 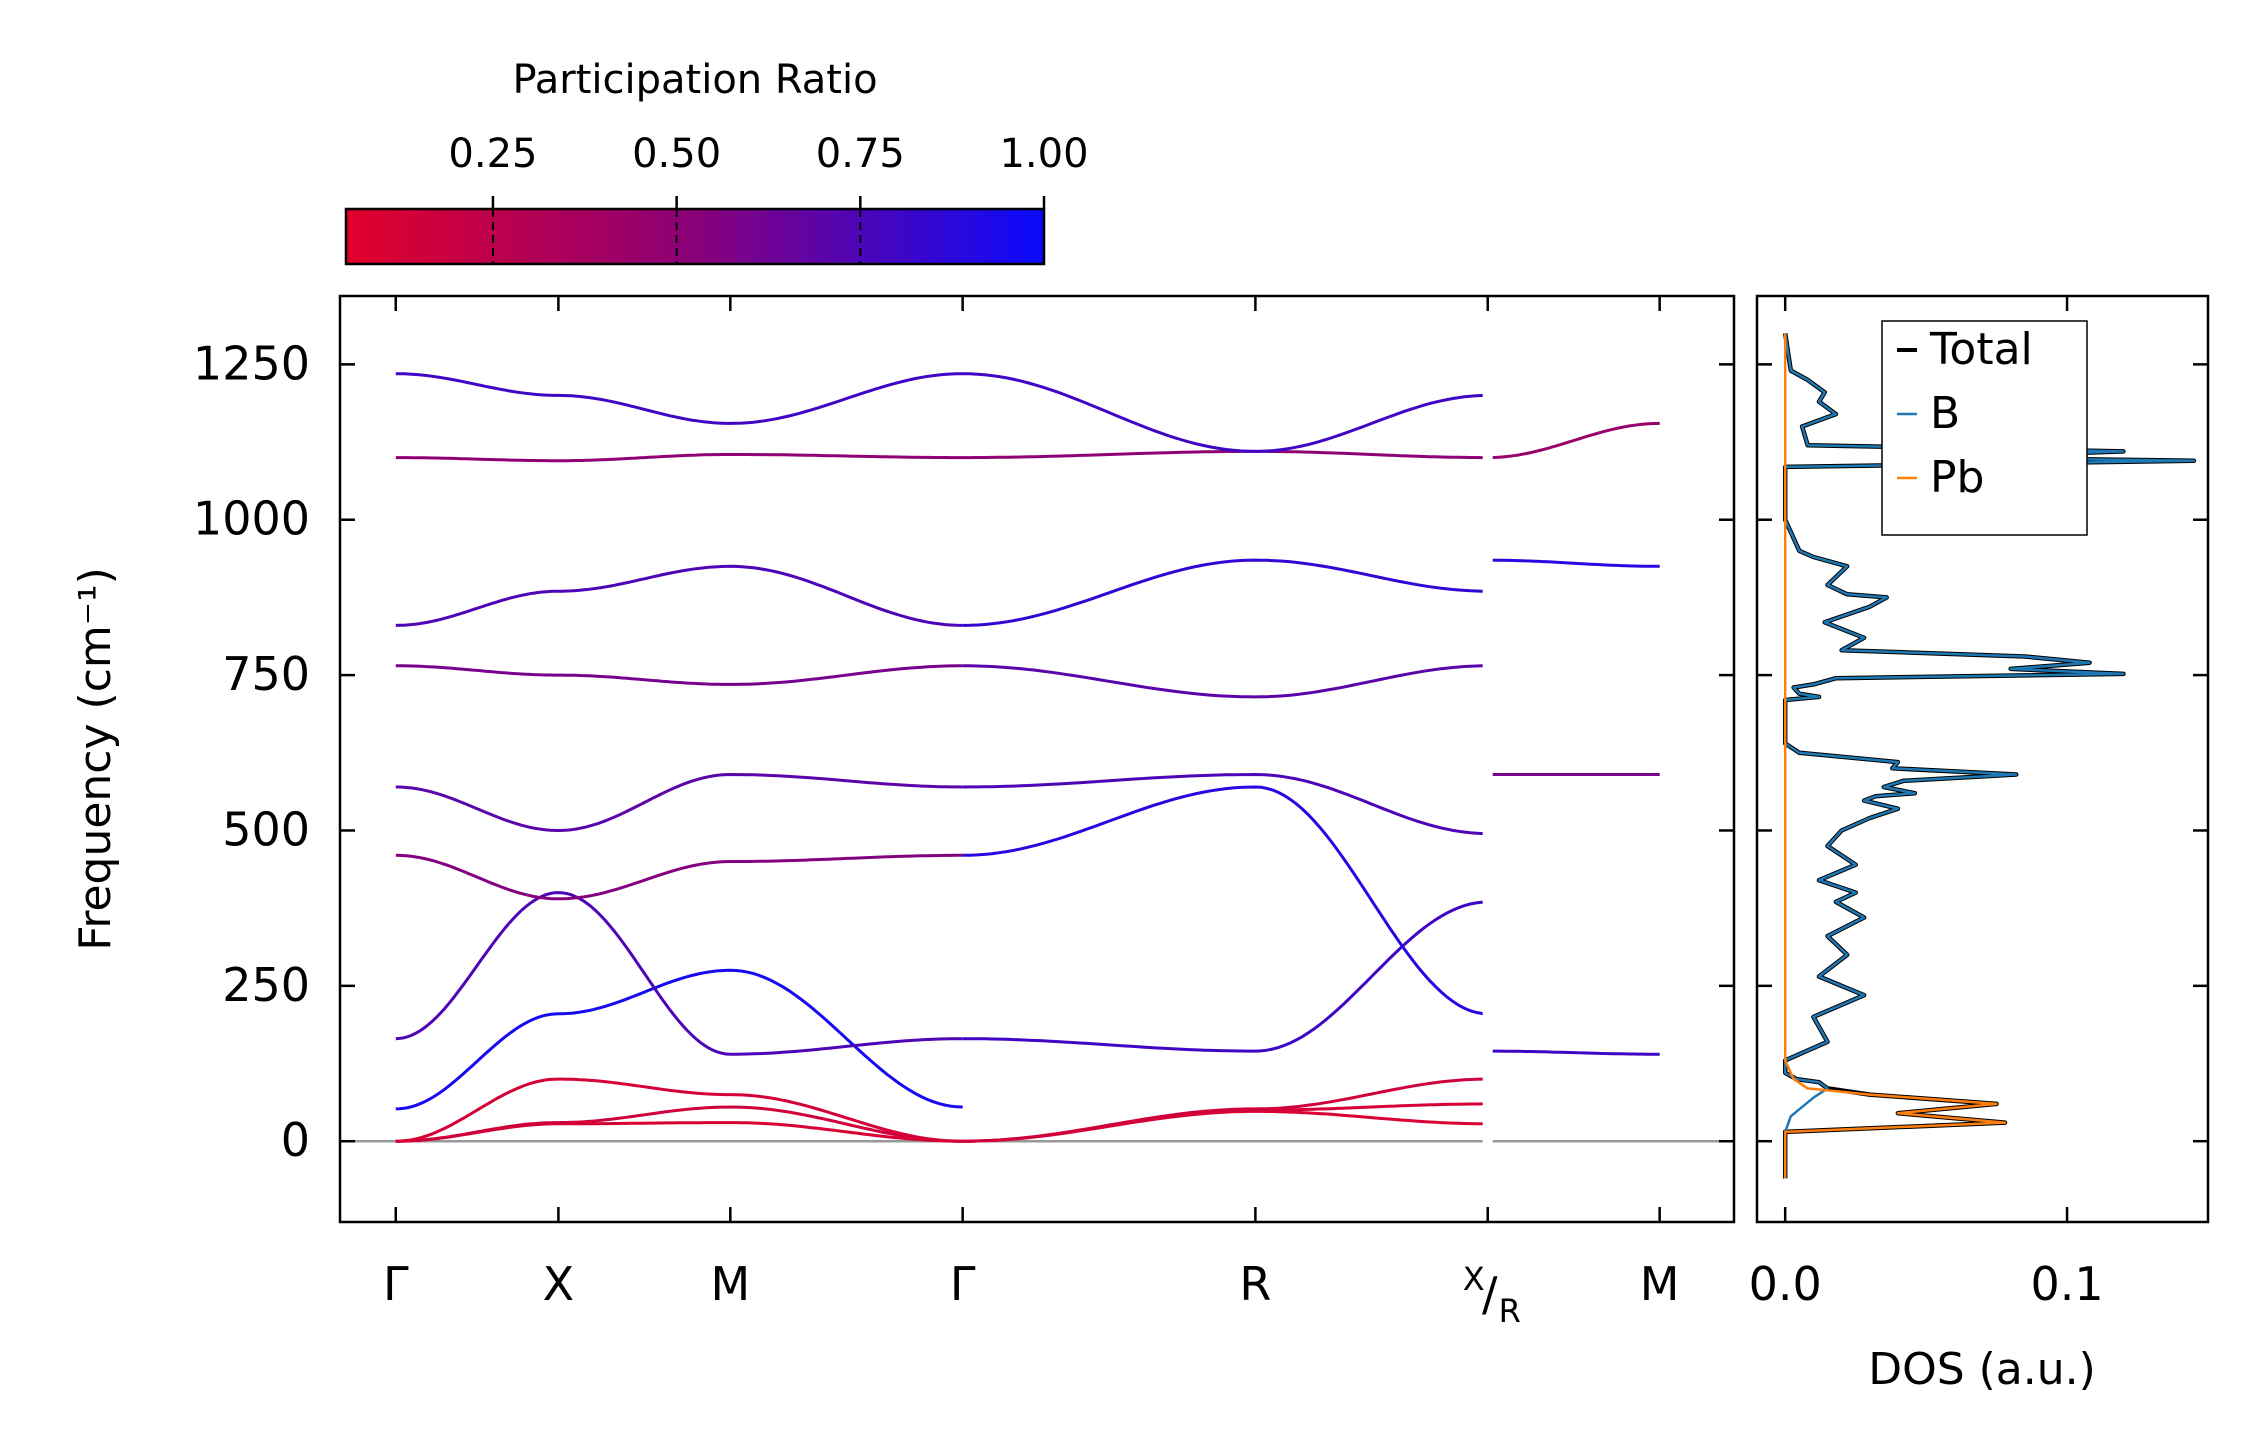 I want to click on dos-x-axis-label: DOS (a.u.), so click(x=1982, y=1369).